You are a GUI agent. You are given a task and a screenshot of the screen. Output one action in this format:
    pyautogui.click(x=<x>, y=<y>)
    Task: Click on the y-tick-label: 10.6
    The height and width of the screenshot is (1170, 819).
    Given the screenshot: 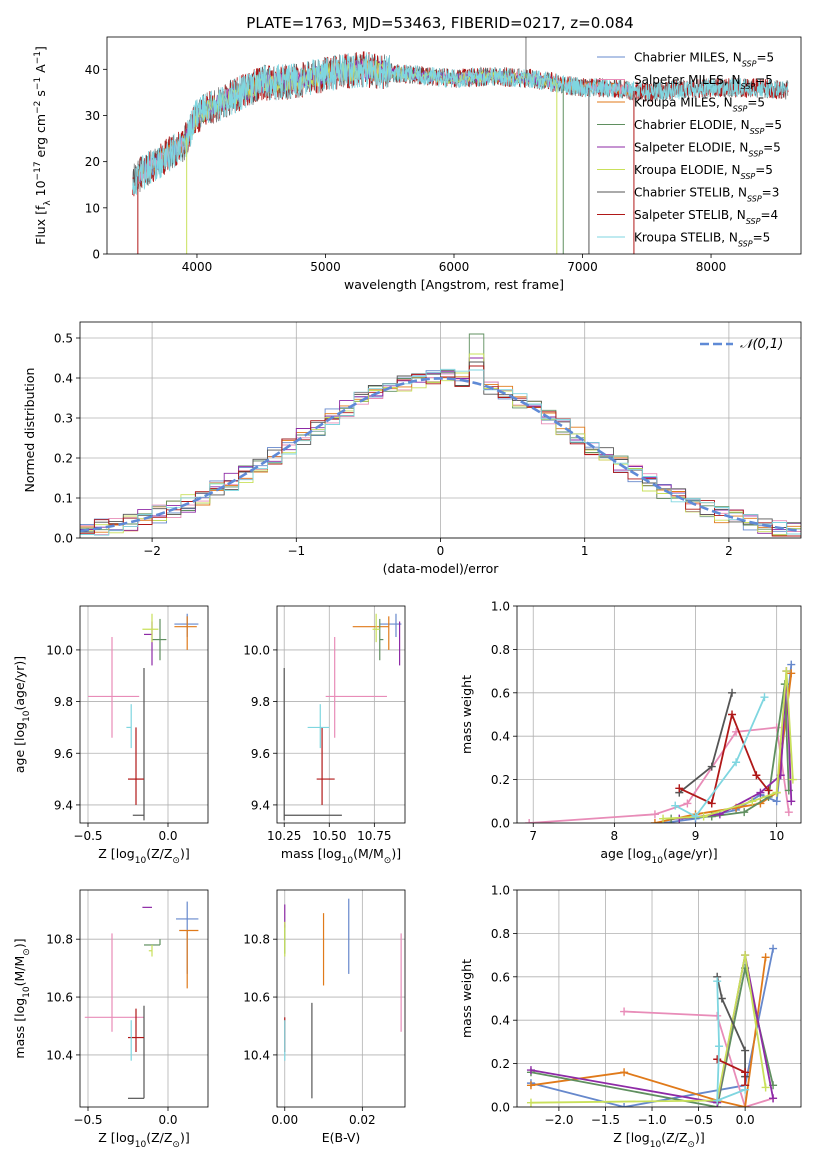 What is the action you would take?
    pyautogui.click(x=59, y=998)
    